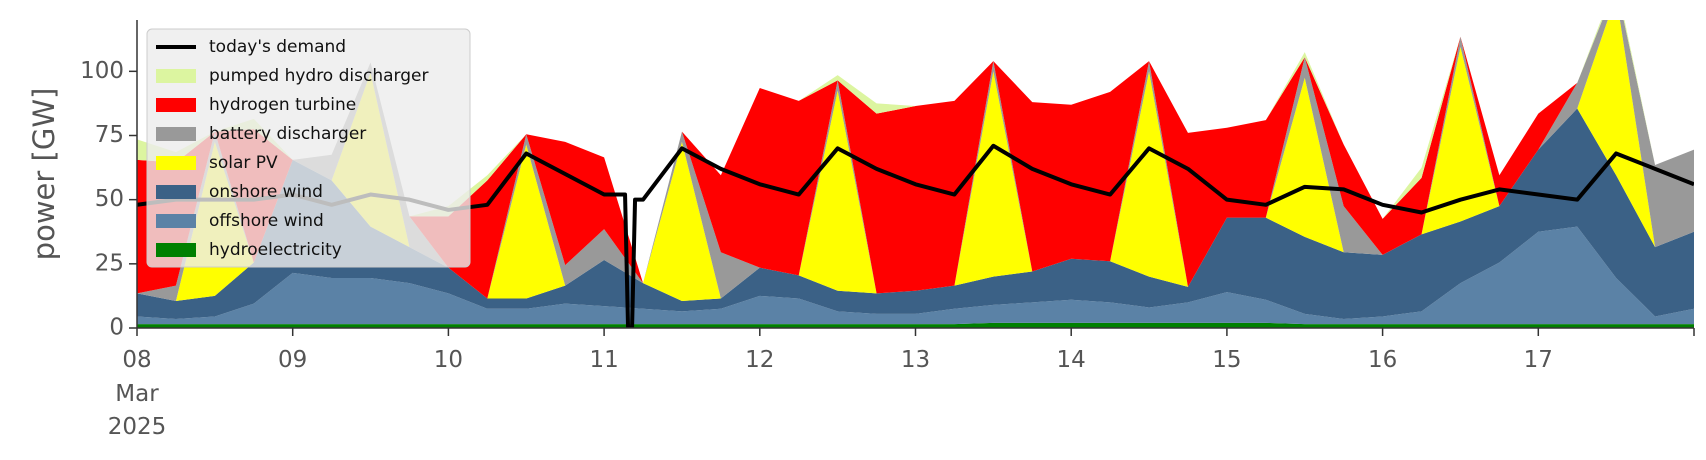 This screenshot has width=1706, height=460. Describe the element at coordinates (109, 135) in the screenshot. I see `y-tick-label-75: 75` at that location.